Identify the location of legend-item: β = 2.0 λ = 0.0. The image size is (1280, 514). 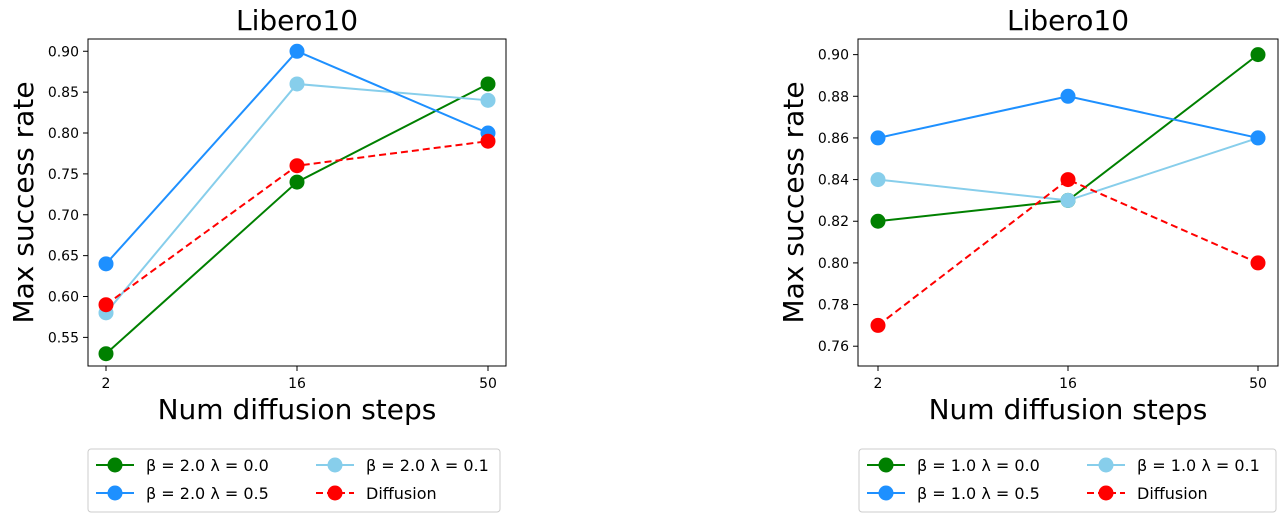
(182, 465).